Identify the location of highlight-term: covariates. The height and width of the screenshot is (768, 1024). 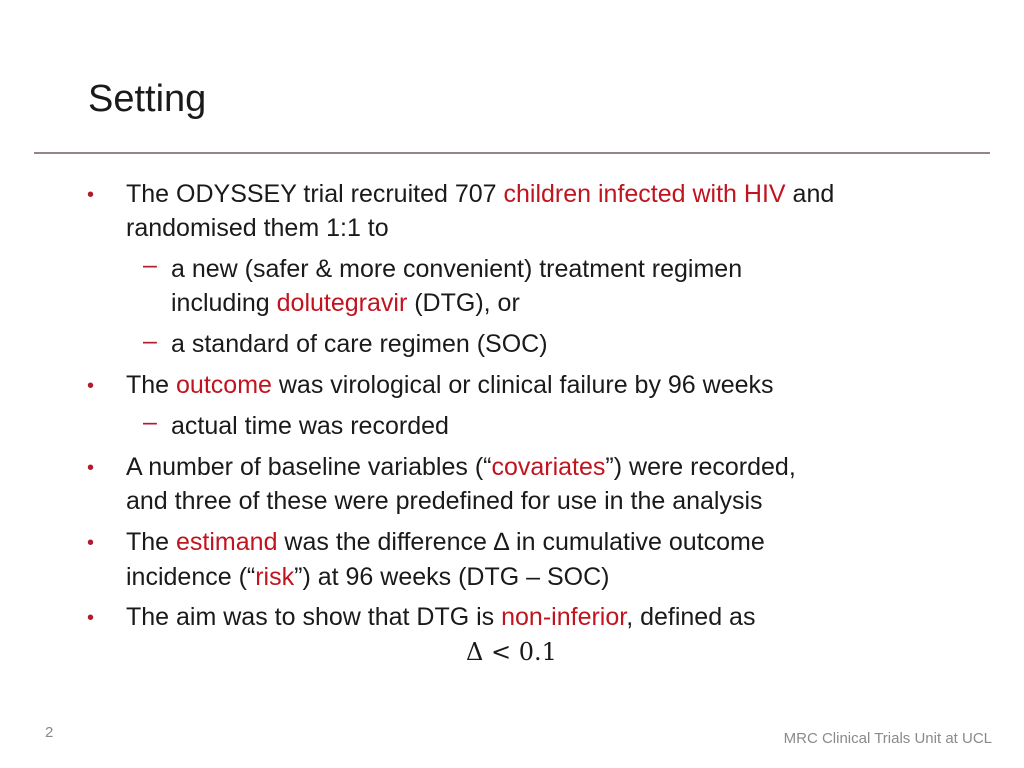
(548, 467).